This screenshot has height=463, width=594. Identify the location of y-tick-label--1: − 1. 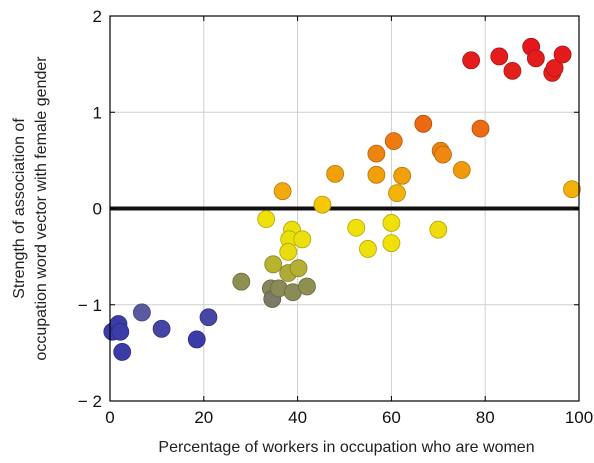
(90, 305).